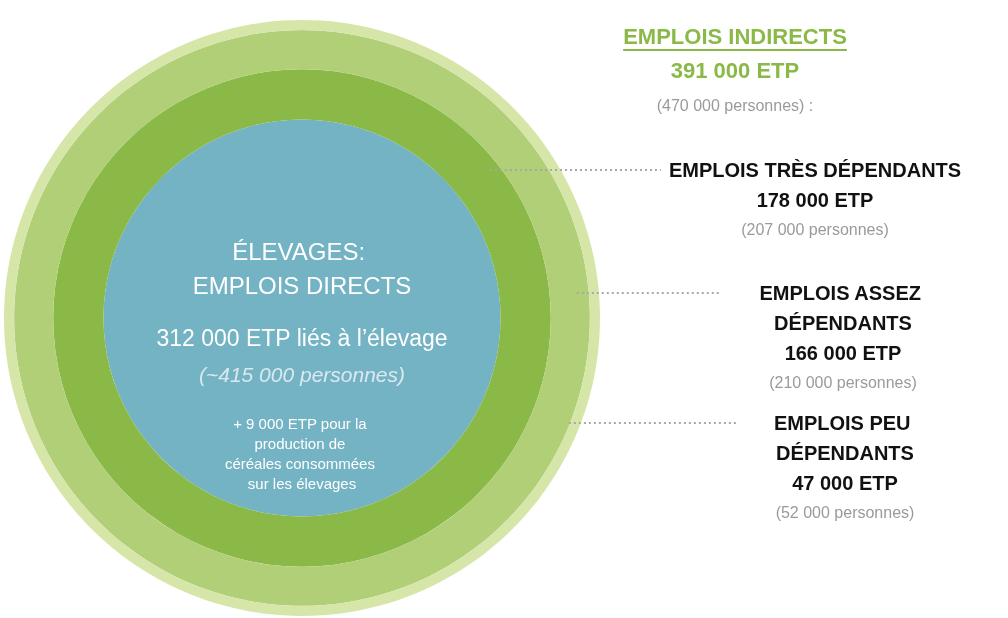 This screenshot has height=618, width=1008. What do you see at coordinates (735, 36) in the screenshot?
I see `text: EMPLOIS INDIRECTS` at bounding box center [735, 36].